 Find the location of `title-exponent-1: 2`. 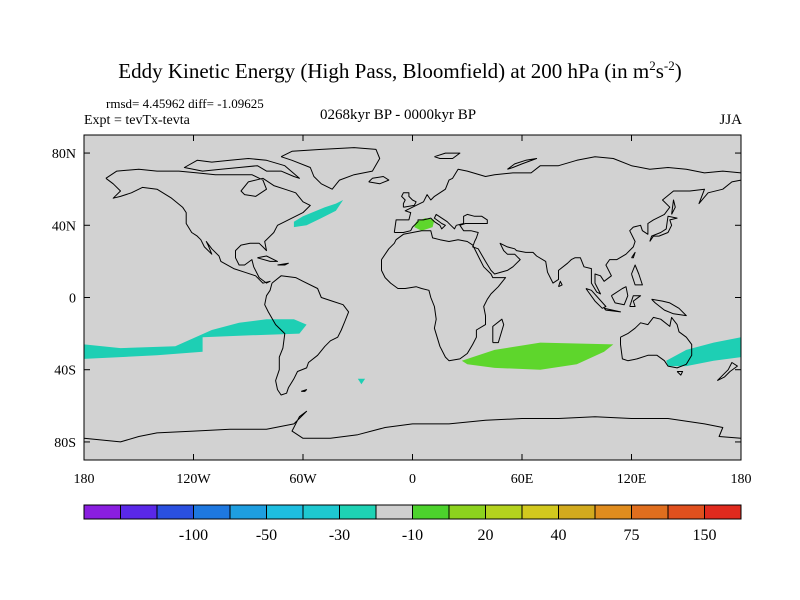

title-exponent-1: 2 is located at coordinates (652, 65).